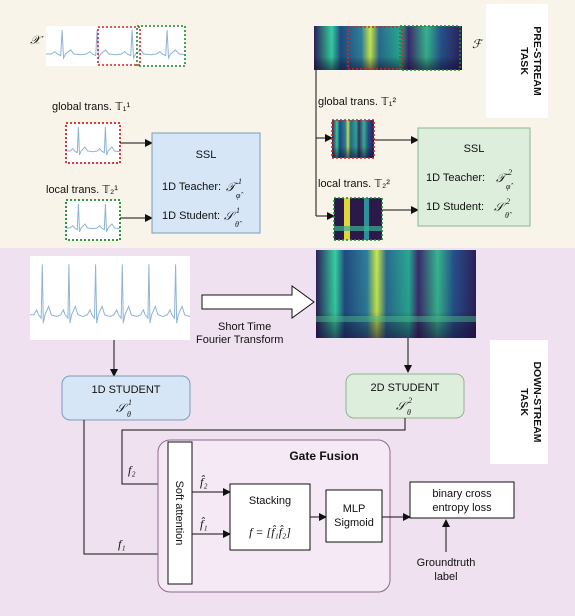 Image resolution: width=575 pixels, height=616 pixels. I want to click on path-f2, so click(263, 453).